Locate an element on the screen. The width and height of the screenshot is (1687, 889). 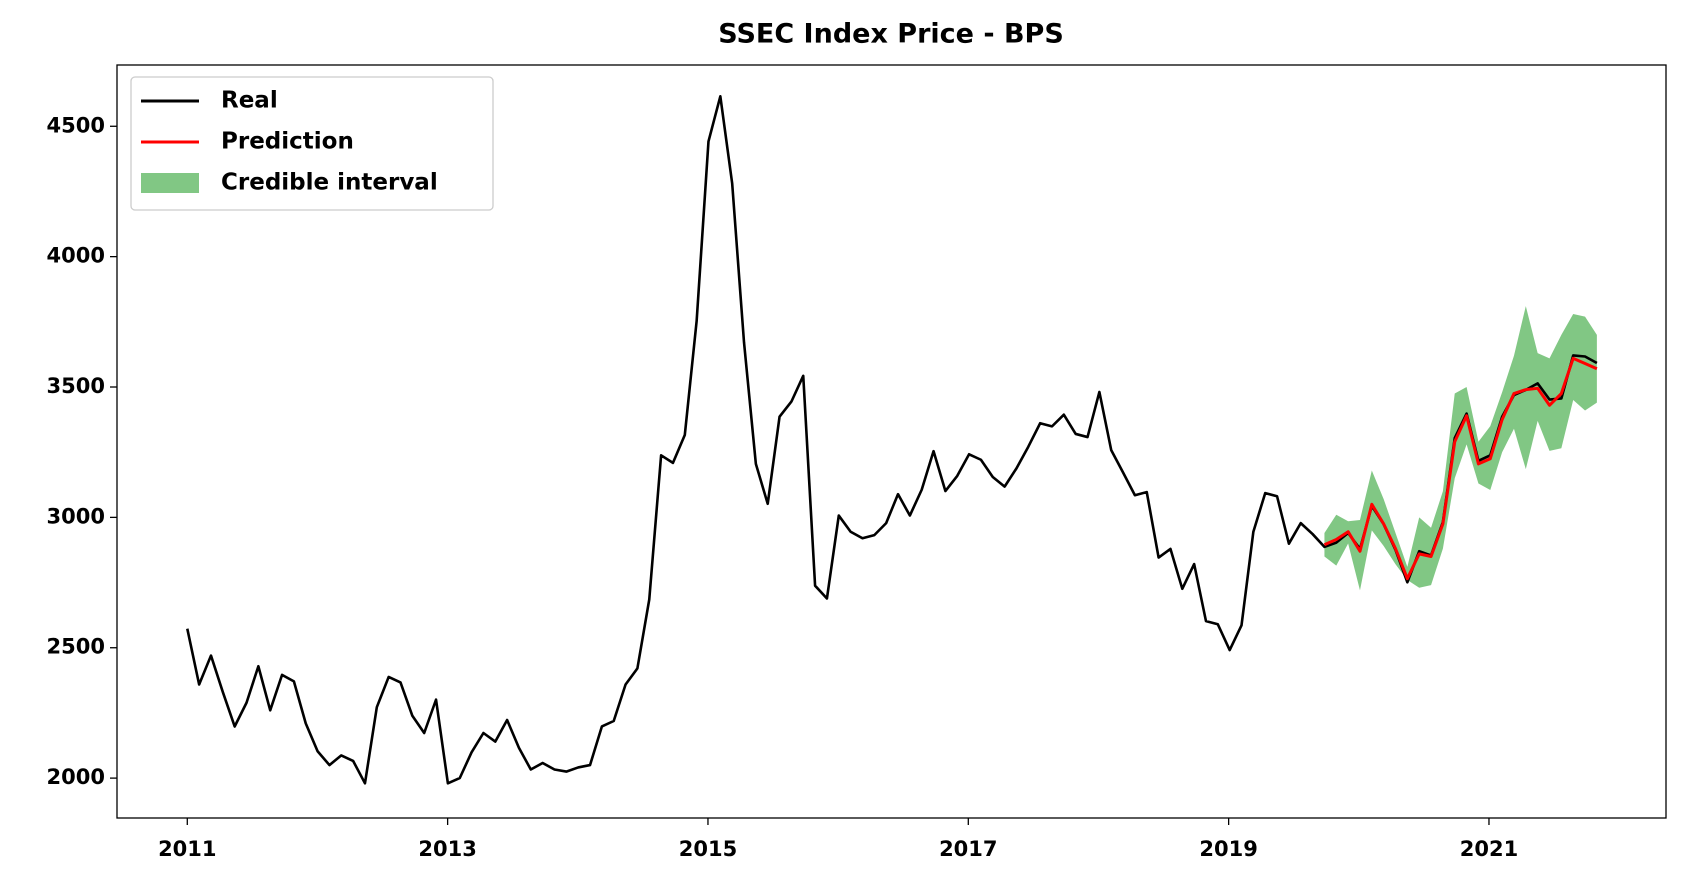
y-tick-label: 4500 is located at coordinates (76, 125).